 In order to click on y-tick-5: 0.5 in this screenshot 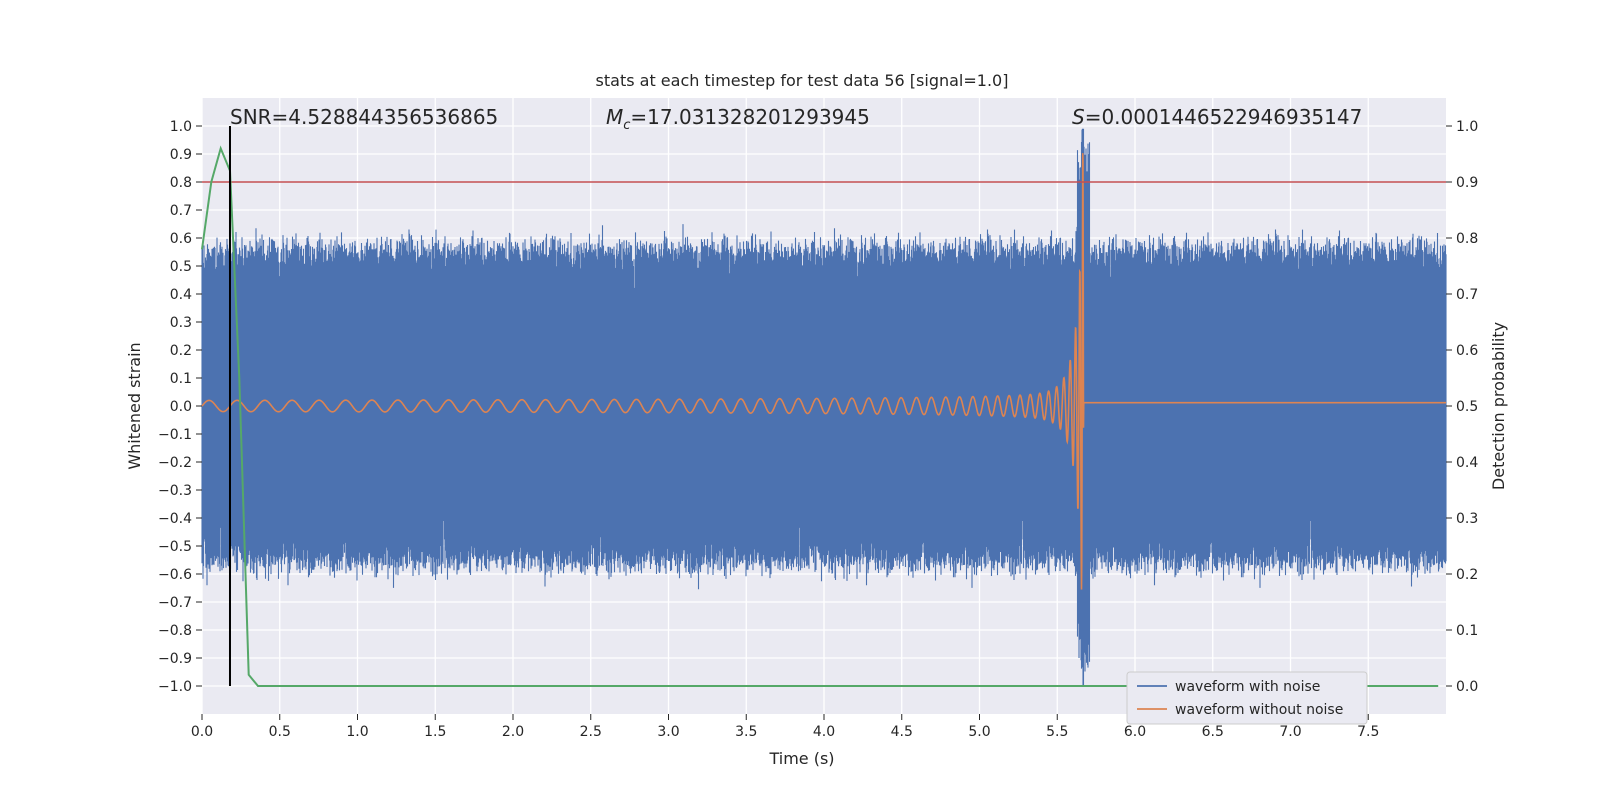, I will do `click(186, 267)`.